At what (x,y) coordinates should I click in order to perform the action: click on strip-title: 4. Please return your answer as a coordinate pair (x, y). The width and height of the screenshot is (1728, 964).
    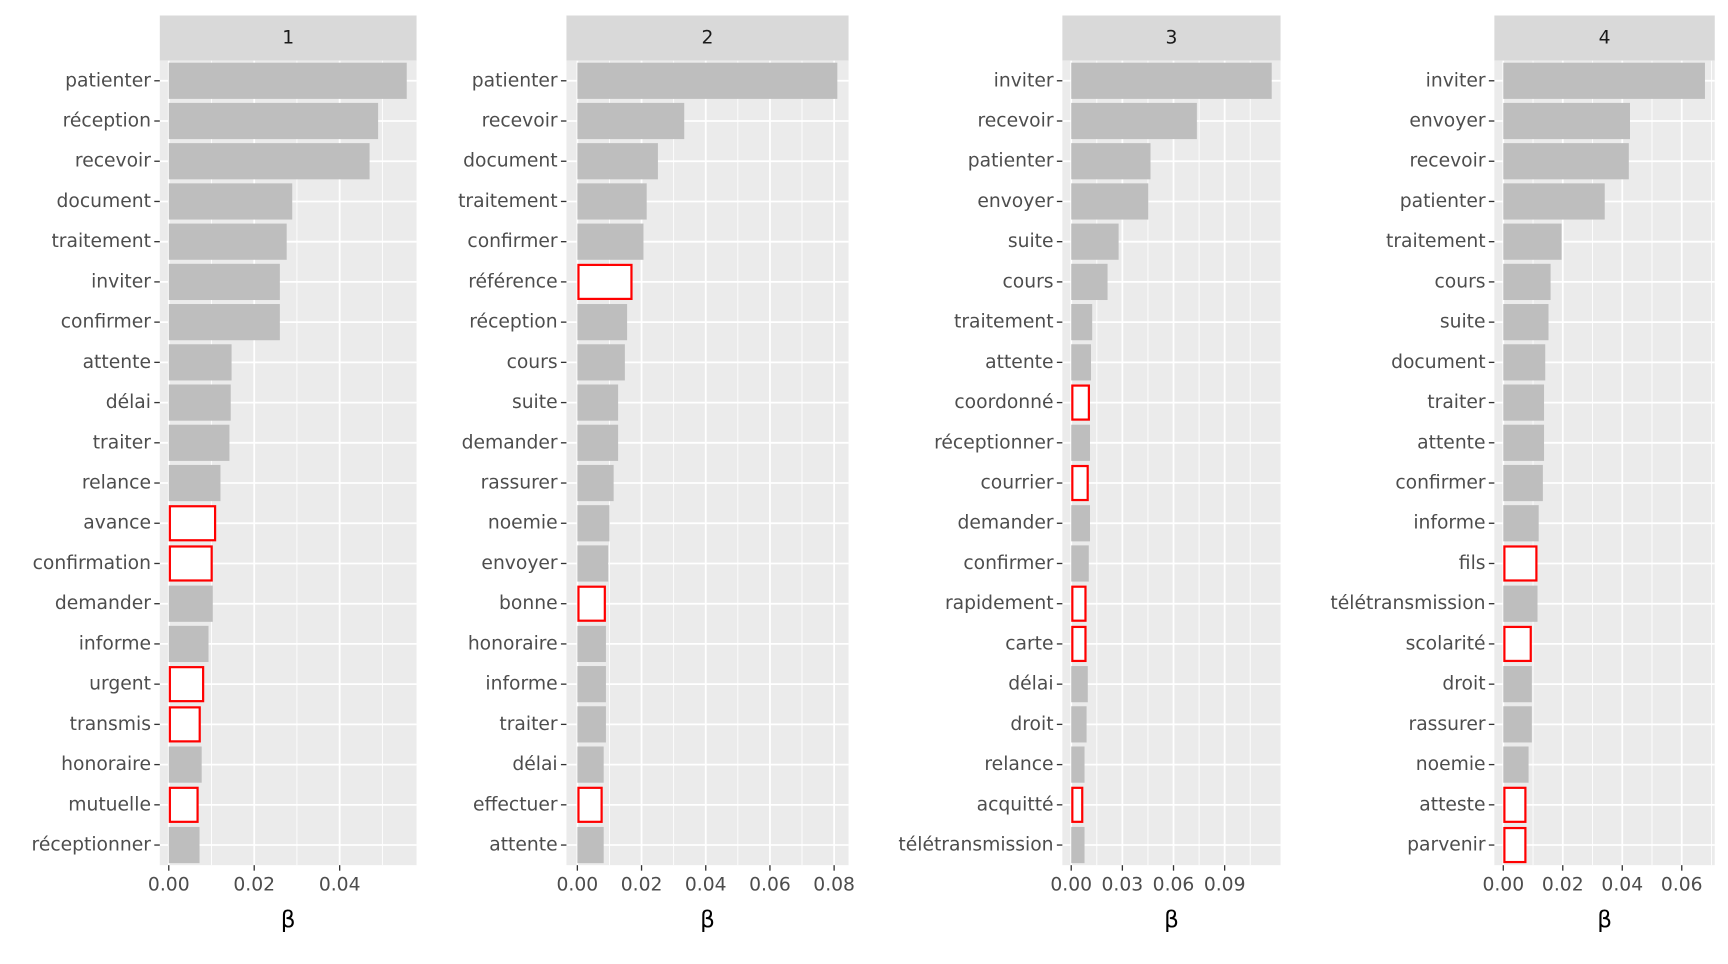
    Looking at the image, I should click on (1605, 38).